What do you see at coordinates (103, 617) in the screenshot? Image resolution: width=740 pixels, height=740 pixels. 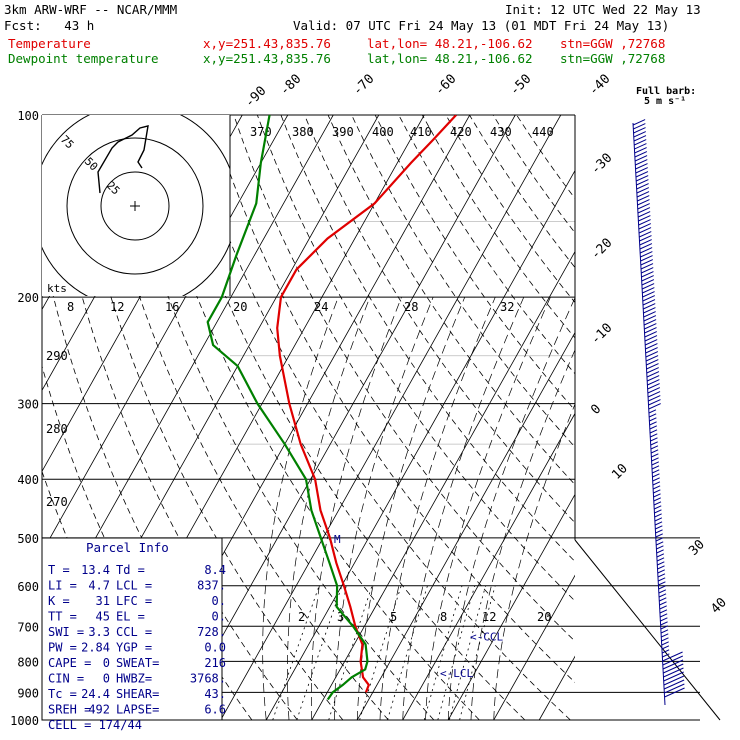 I see `parcel-param-value: 45` at bounding box center [103, 617].